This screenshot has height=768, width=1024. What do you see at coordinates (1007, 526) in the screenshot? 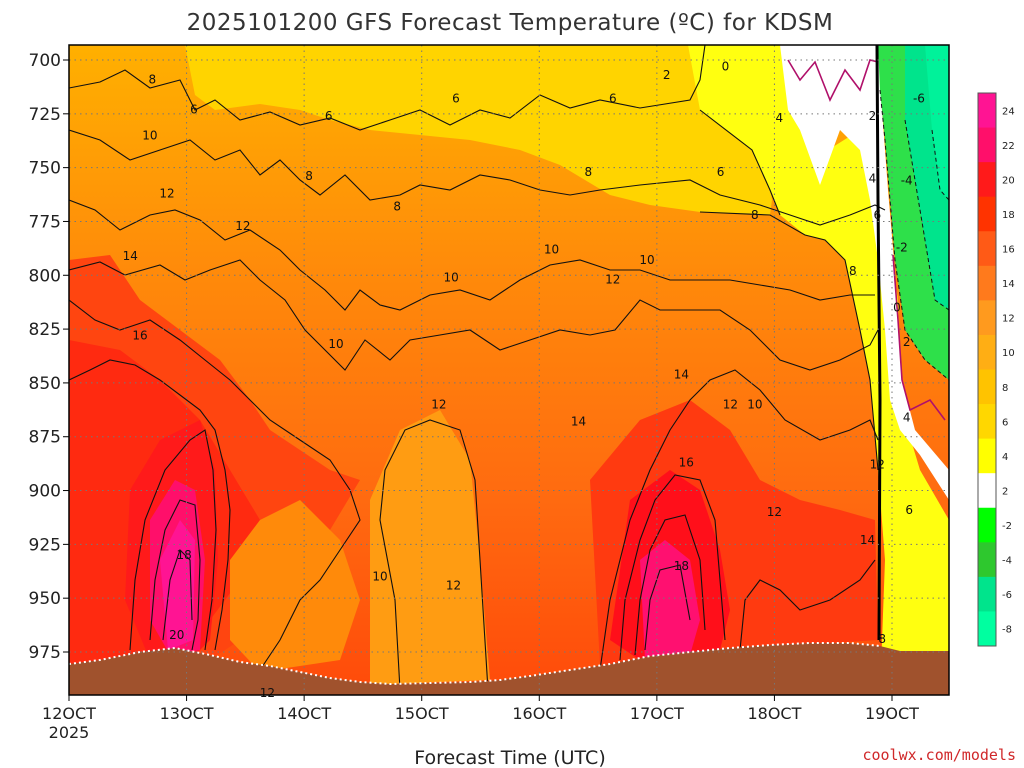
I see `colorbar-label: -2` at bounding box center [1007, 526].